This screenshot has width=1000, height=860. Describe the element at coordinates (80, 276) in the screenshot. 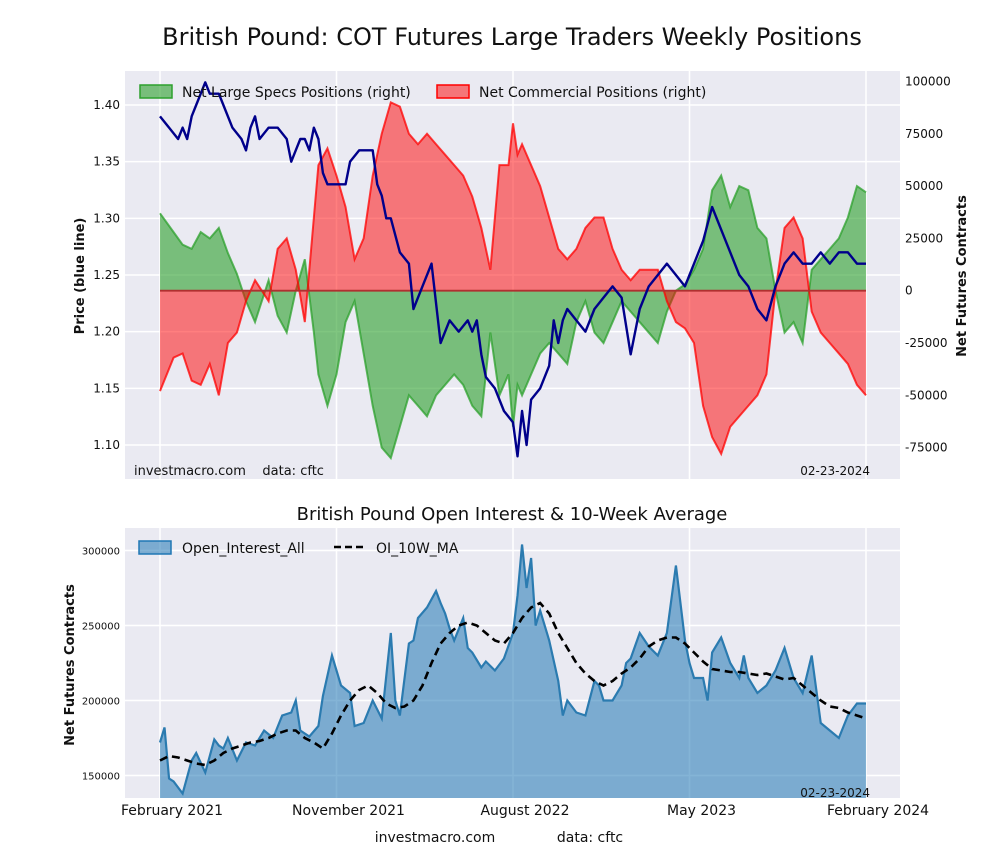

I see `price-axis-label: Price (blue line)` at that location.